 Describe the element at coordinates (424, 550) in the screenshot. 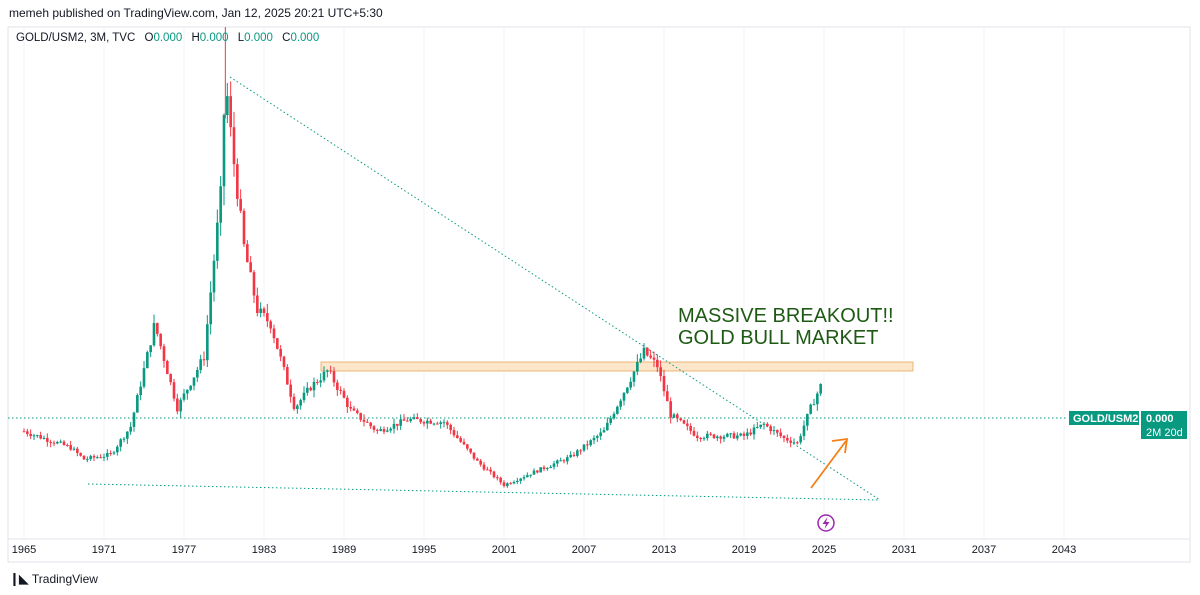

I see `x-tick-label: 1995` at that location.